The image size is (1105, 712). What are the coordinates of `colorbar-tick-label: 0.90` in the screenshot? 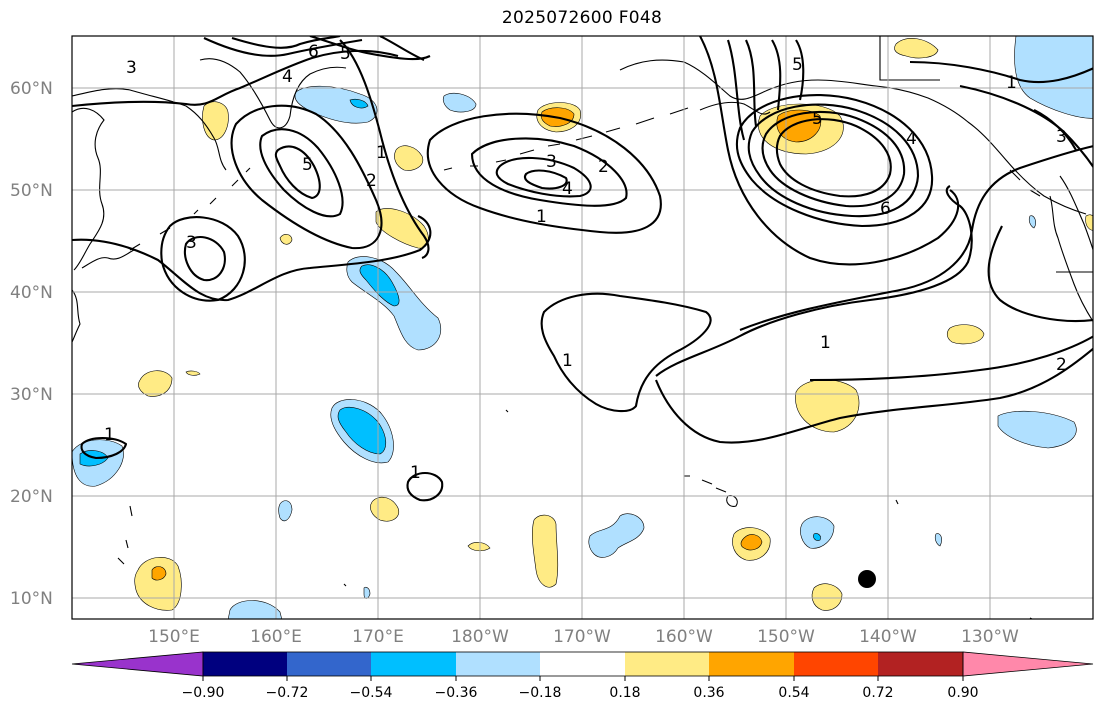 It's located at (962, 693).